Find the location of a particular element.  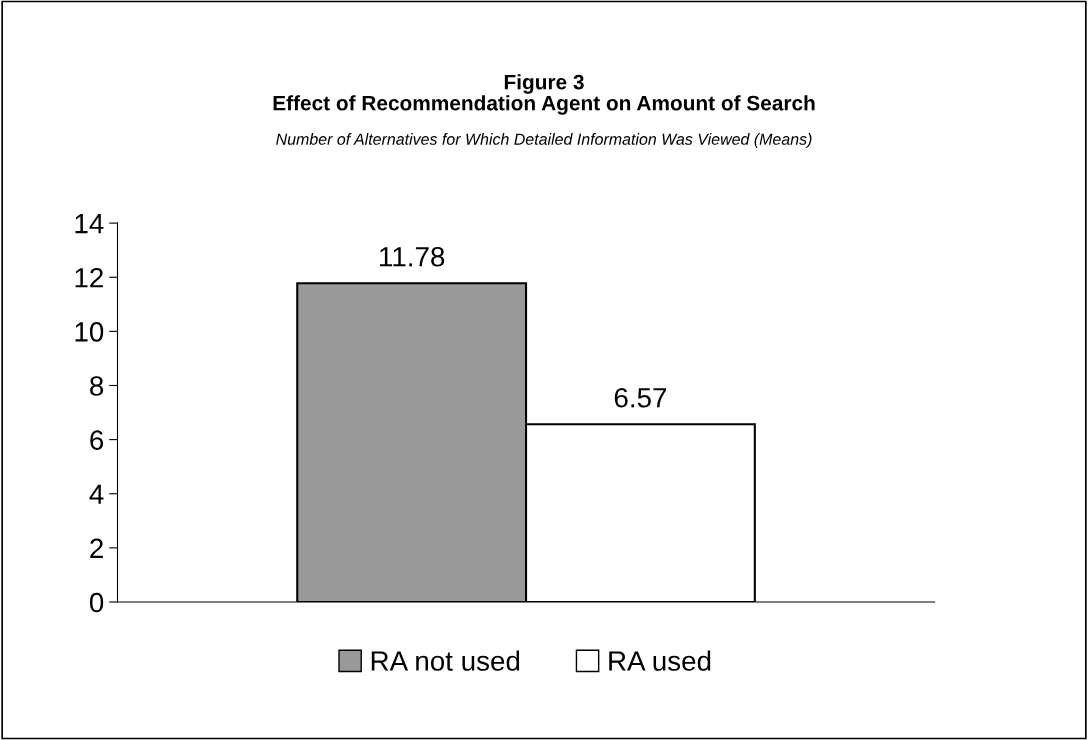

y-tick-label: 6 is located at coordinates (97, 440).